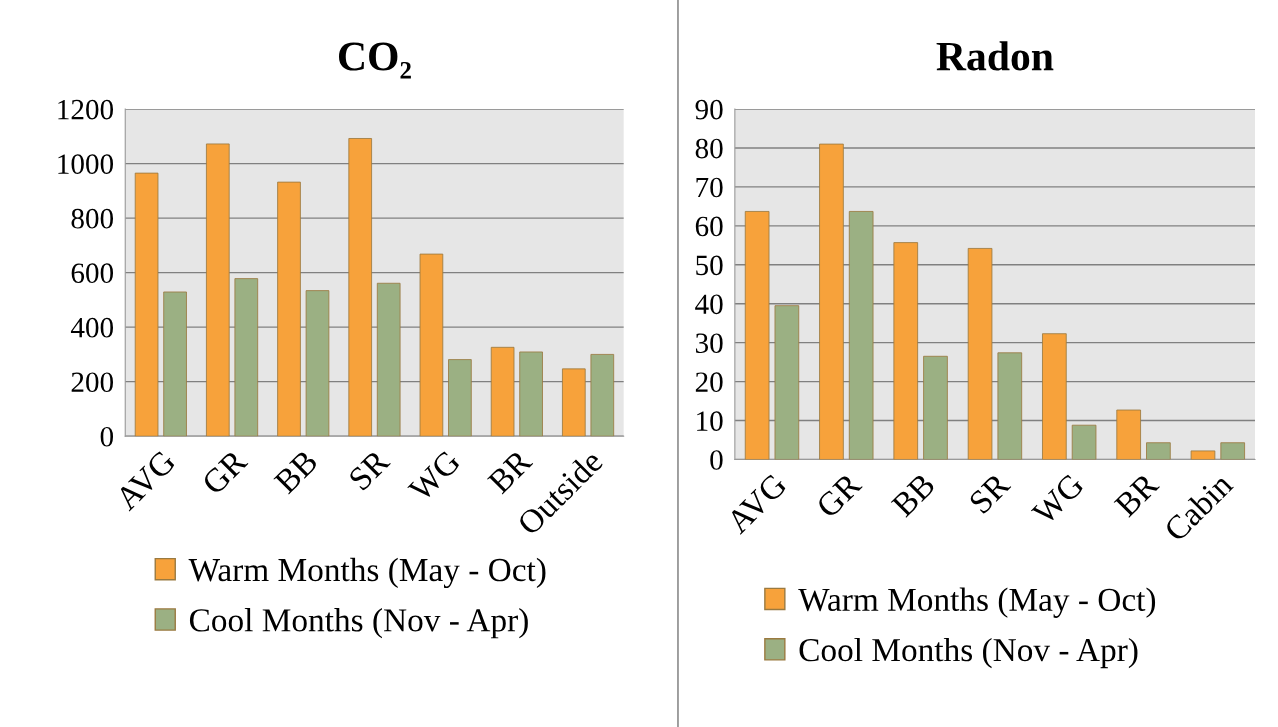 The height and width of the screenshot is (727, 1278). What do you see at coordinates (92, 382) in the screenshot?
I see `y-tick-label: 200` at bounding box center [92, 382].